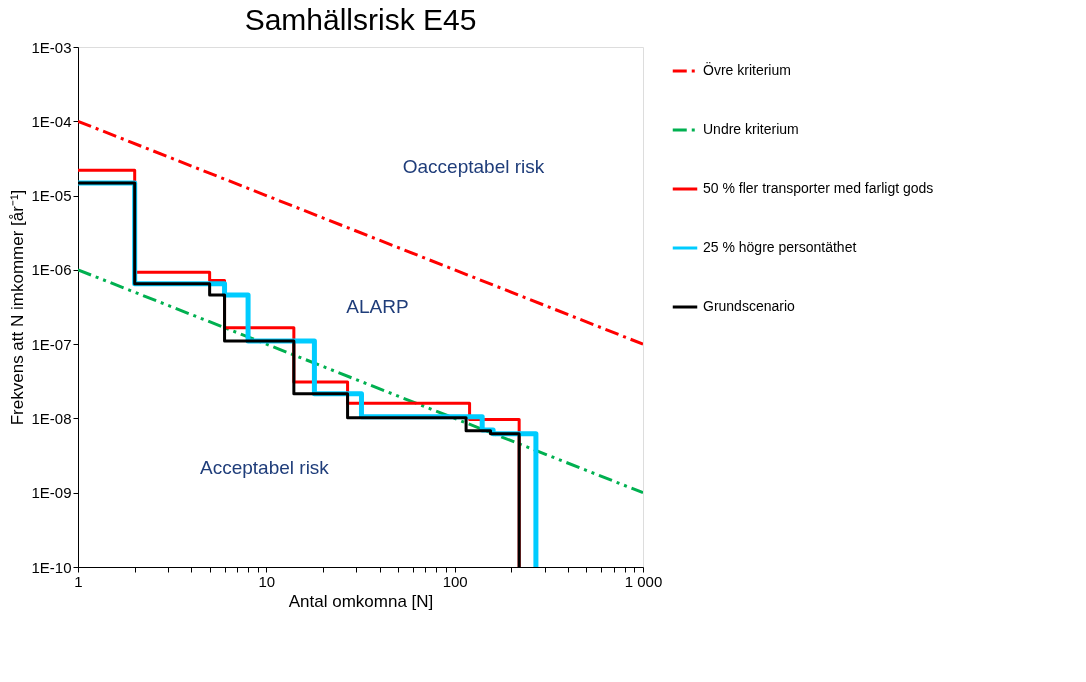 This screenshot has width=1086, height=682. Describe the element at coordinates (360, 19) in the screenshot. I see `chart-title: Samhällsrisk E45` at that location.